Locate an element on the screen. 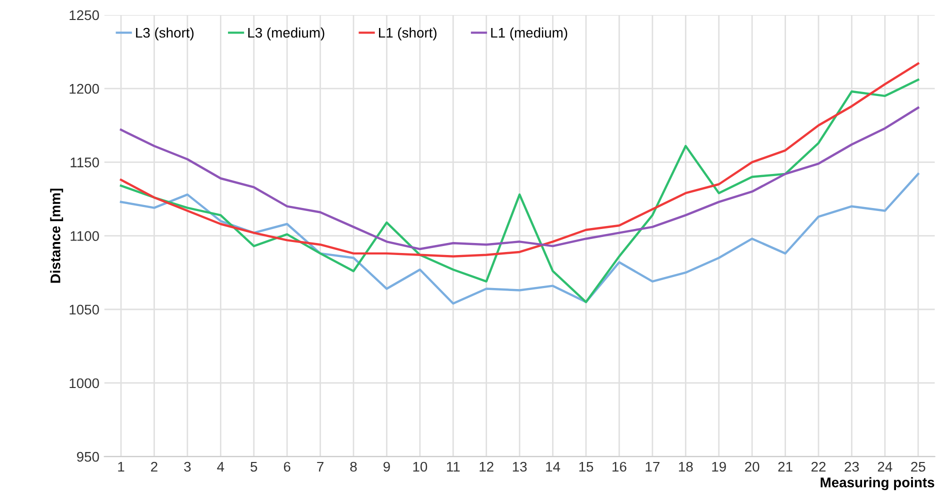 Image resolution: width=949 pixels, height=499 pixels. x-axis-title: Measuring points is located at coordinates (877, 483).